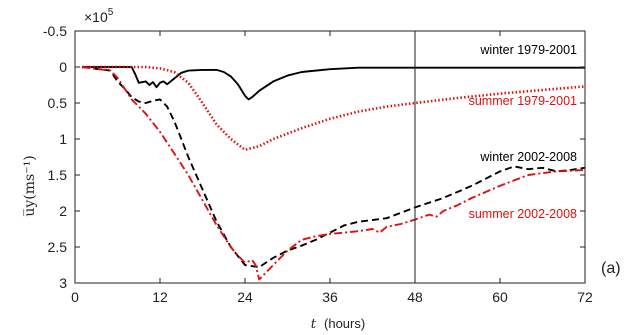 This screenshot has height=335, width=627. What do you see at coordinates (63, 211) in the screenshot?
I see `y-tick-label: 2` at bounding box center [63, 211].